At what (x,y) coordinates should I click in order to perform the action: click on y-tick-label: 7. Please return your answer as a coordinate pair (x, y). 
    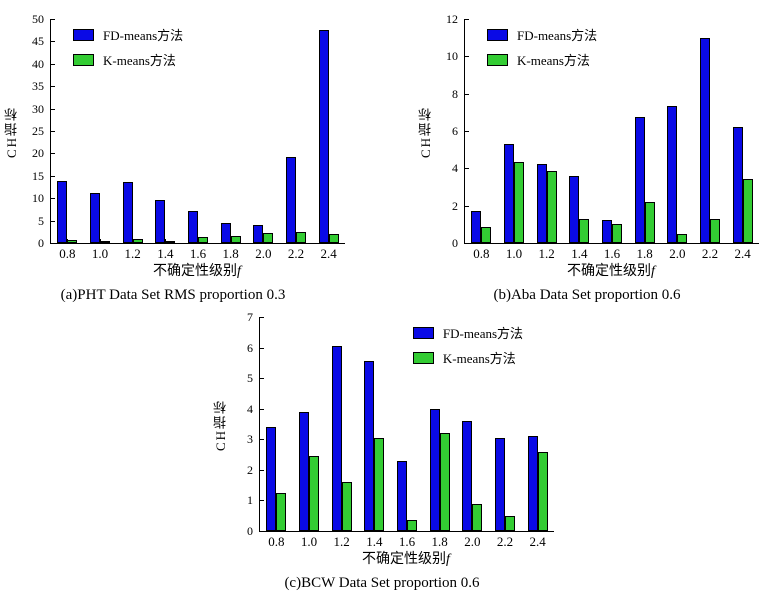
    Looking at the image, I should click on (250, 317).